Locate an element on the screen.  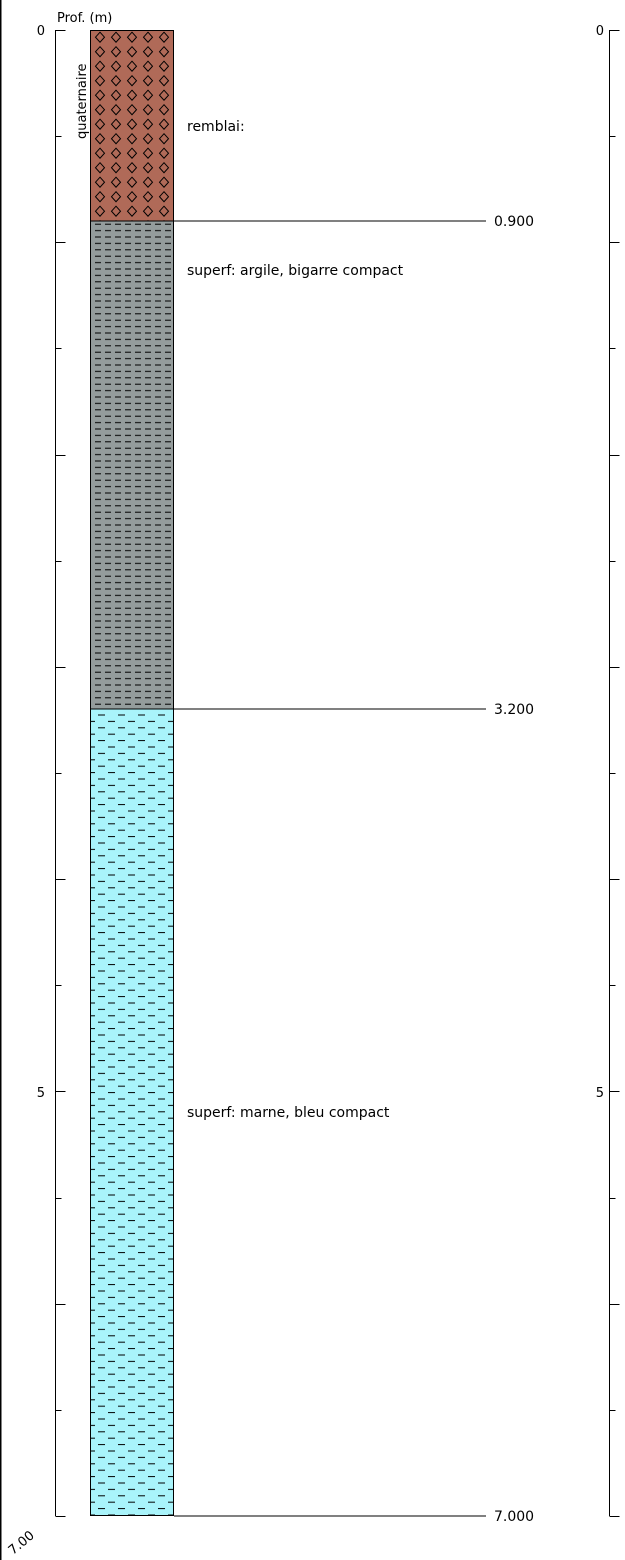
layer-description-argile: superf: argile, bigarre compact is located at coordinates (295, 271).